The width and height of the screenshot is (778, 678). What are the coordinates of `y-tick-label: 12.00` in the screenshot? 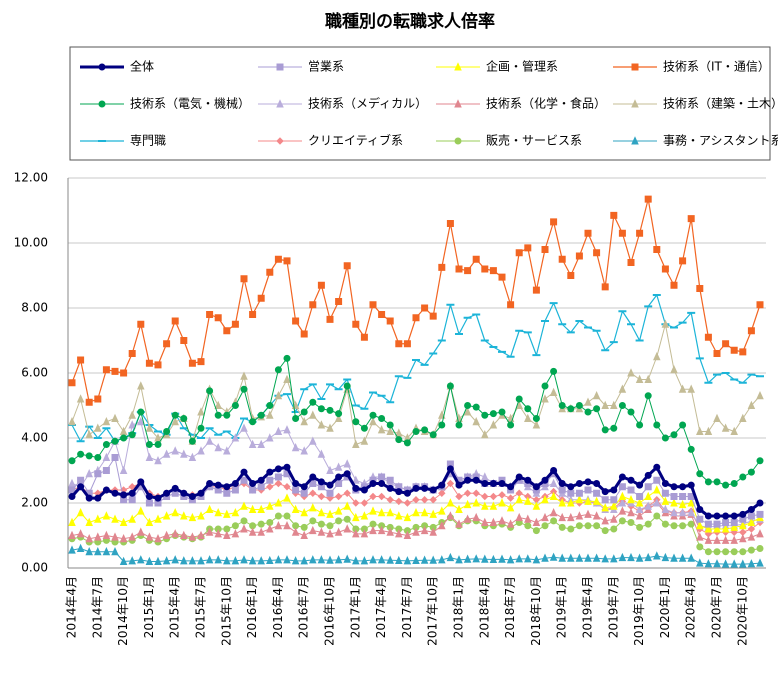 It's located at (31, 178).